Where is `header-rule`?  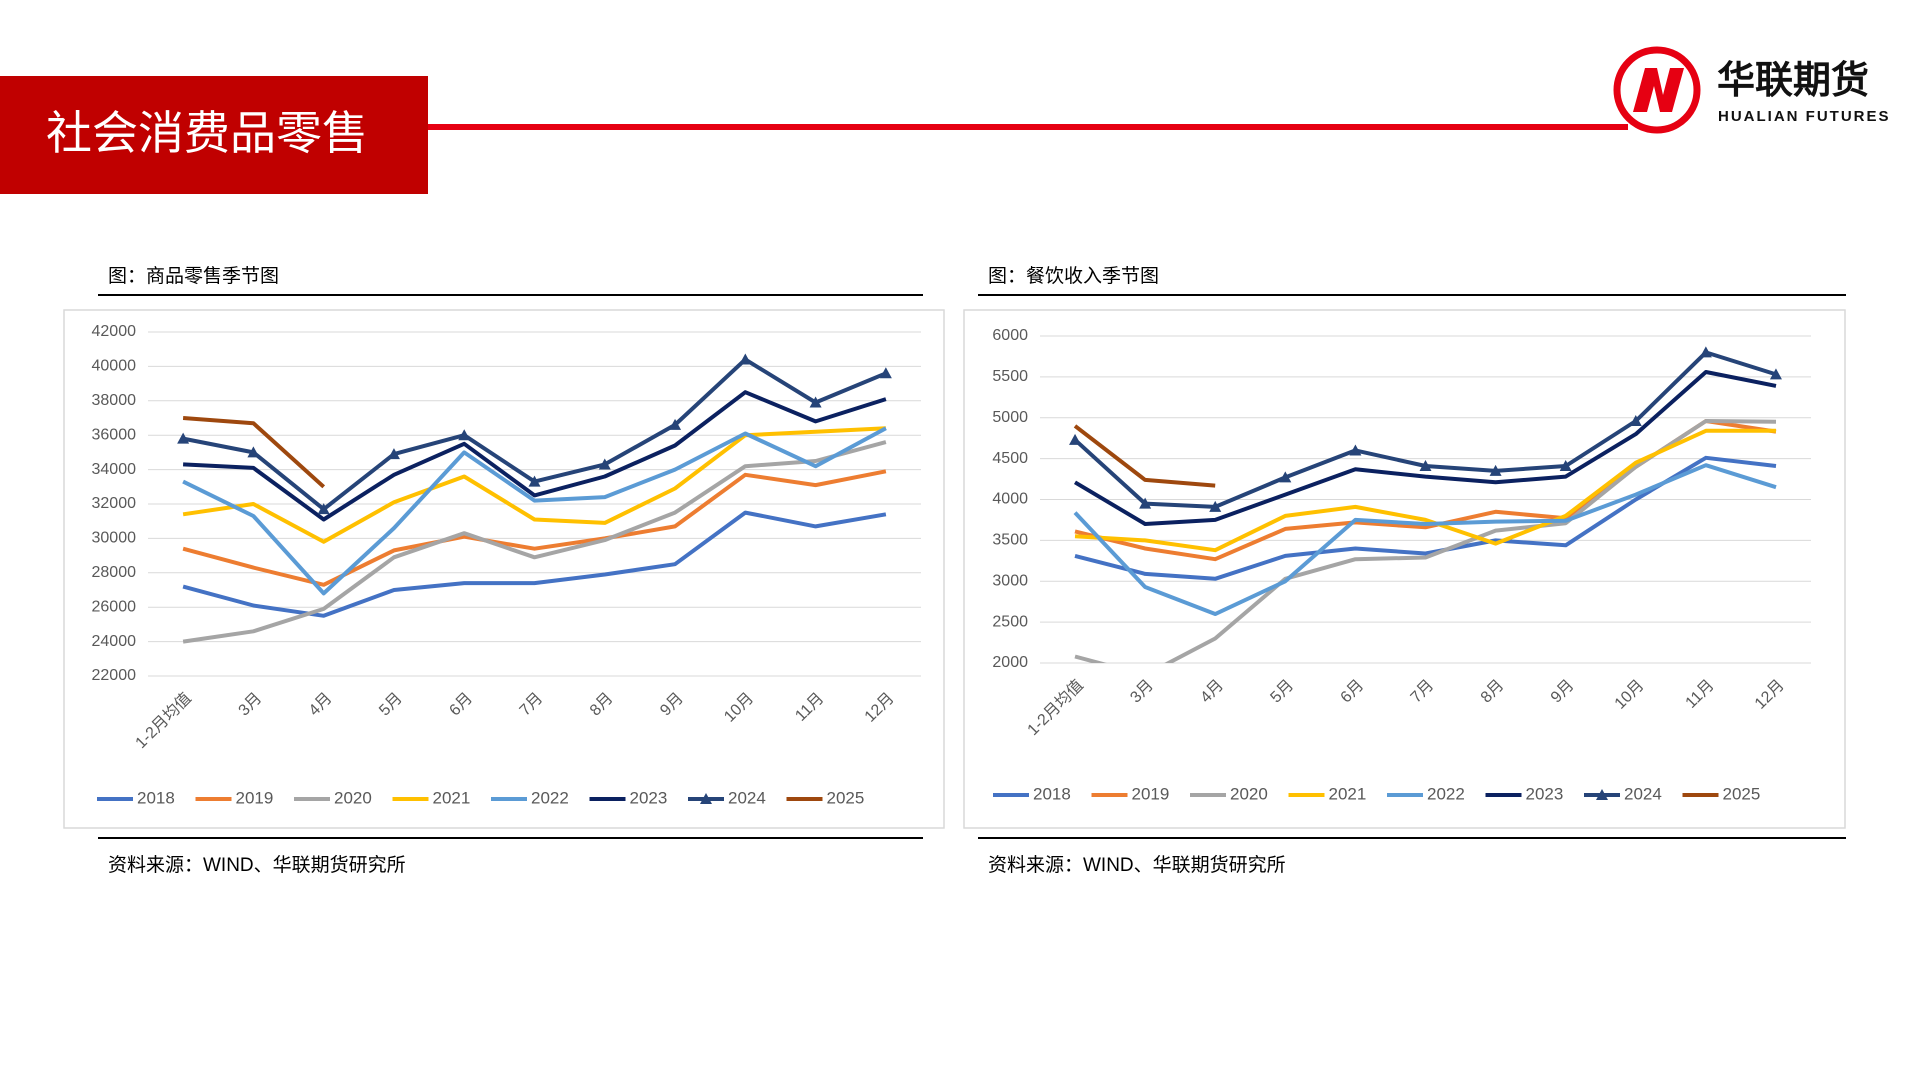 header-rule is located at coordinates (1028, 127).